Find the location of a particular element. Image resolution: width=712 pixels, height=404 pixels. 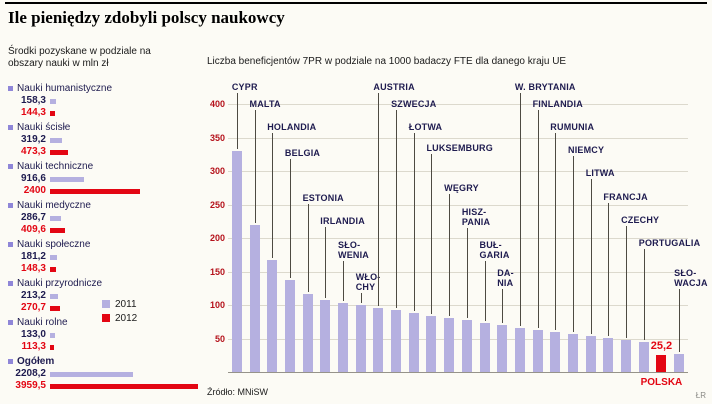

bar-finlandia is located at coordinates (537, 350).